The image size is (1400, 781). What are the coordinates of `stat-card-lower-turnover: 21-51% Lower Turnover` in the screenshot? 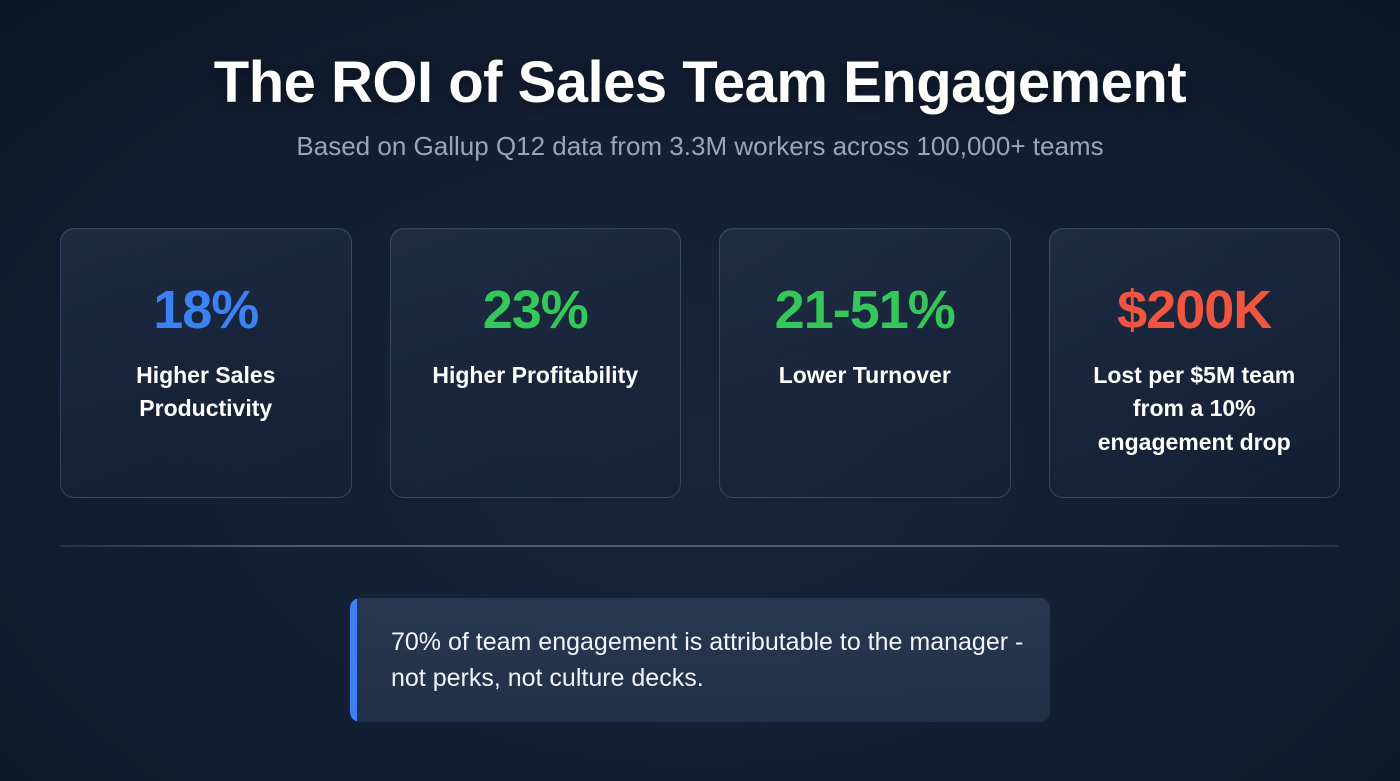 It's located at (865, 363).